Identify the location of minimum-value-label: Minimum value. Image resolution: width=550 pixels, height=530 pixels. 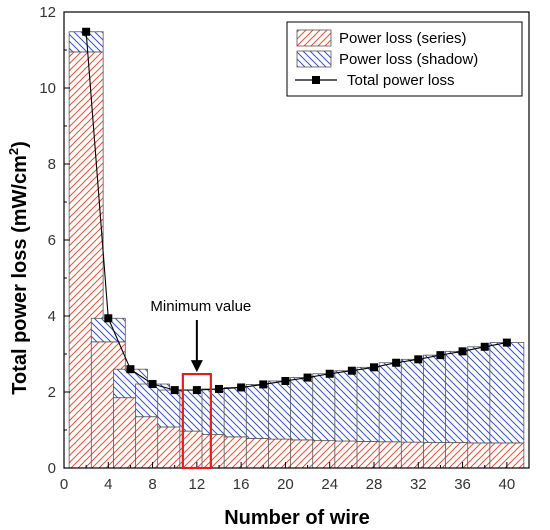
(200, 306).